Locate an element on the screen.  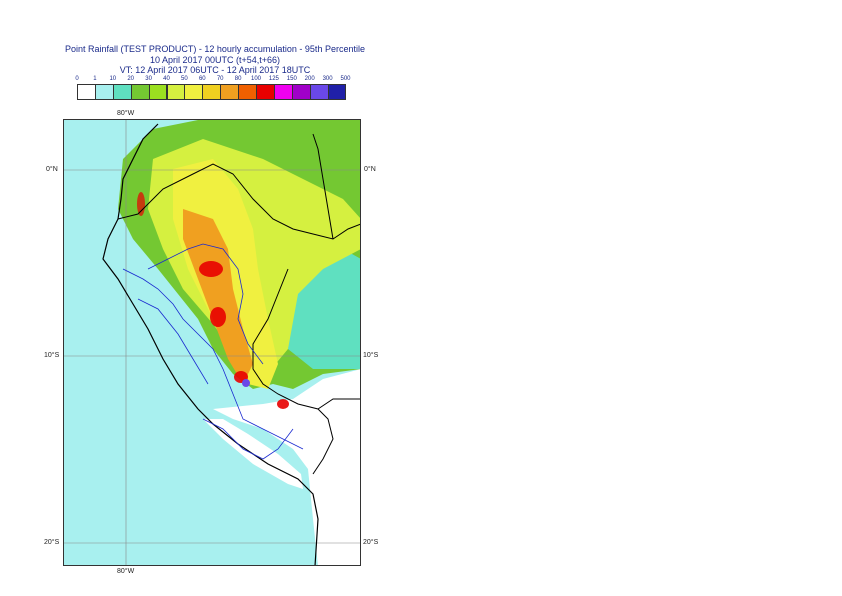
legend-threshold-label: 150 is located at coordinates (291, 79).